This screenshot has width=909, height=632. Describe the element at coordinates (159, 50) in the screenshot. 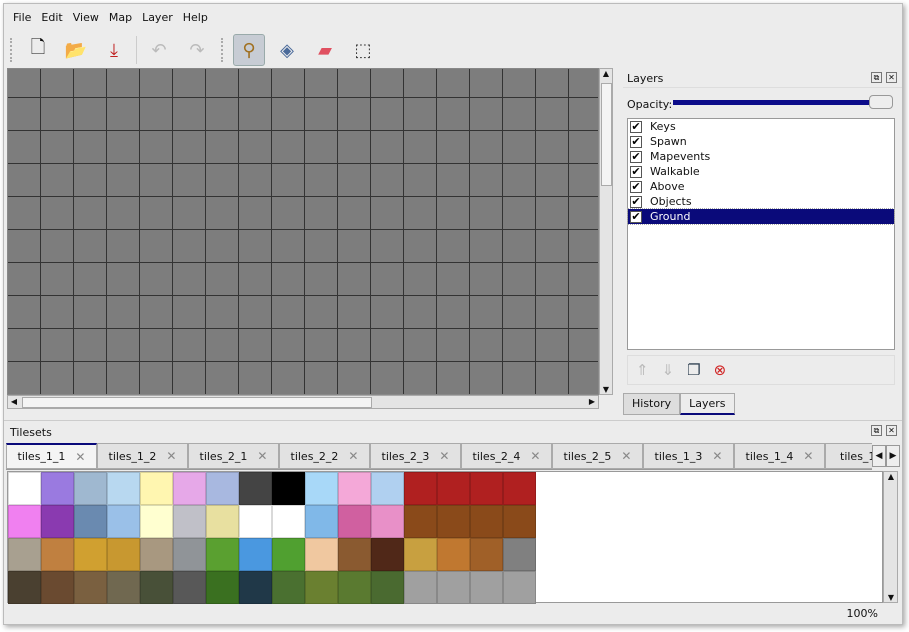

I see `undo-button: ↶` at that location.